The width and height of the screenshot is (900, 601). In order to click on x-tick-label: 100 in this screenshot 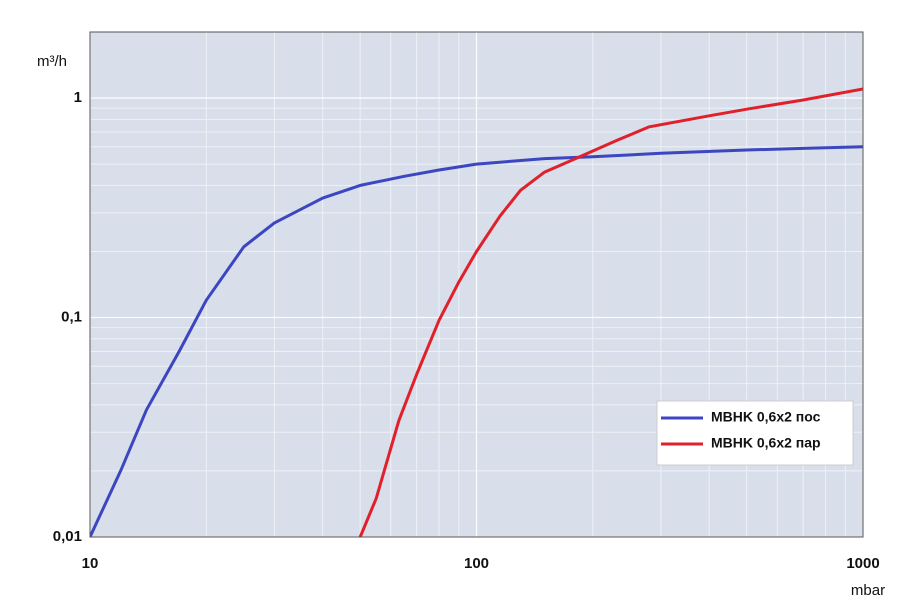, I will do `click(476, 563)`.